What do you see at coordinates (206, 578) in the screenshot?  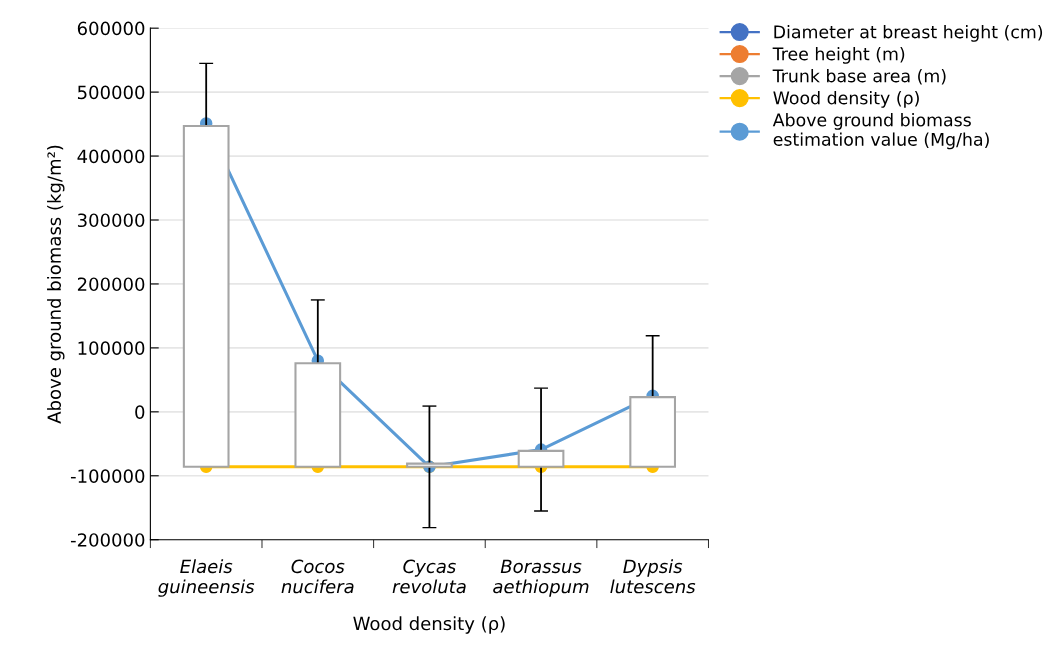 I see `x-tick-label: Elaeis guineensis` at bounding box center [206, 578].